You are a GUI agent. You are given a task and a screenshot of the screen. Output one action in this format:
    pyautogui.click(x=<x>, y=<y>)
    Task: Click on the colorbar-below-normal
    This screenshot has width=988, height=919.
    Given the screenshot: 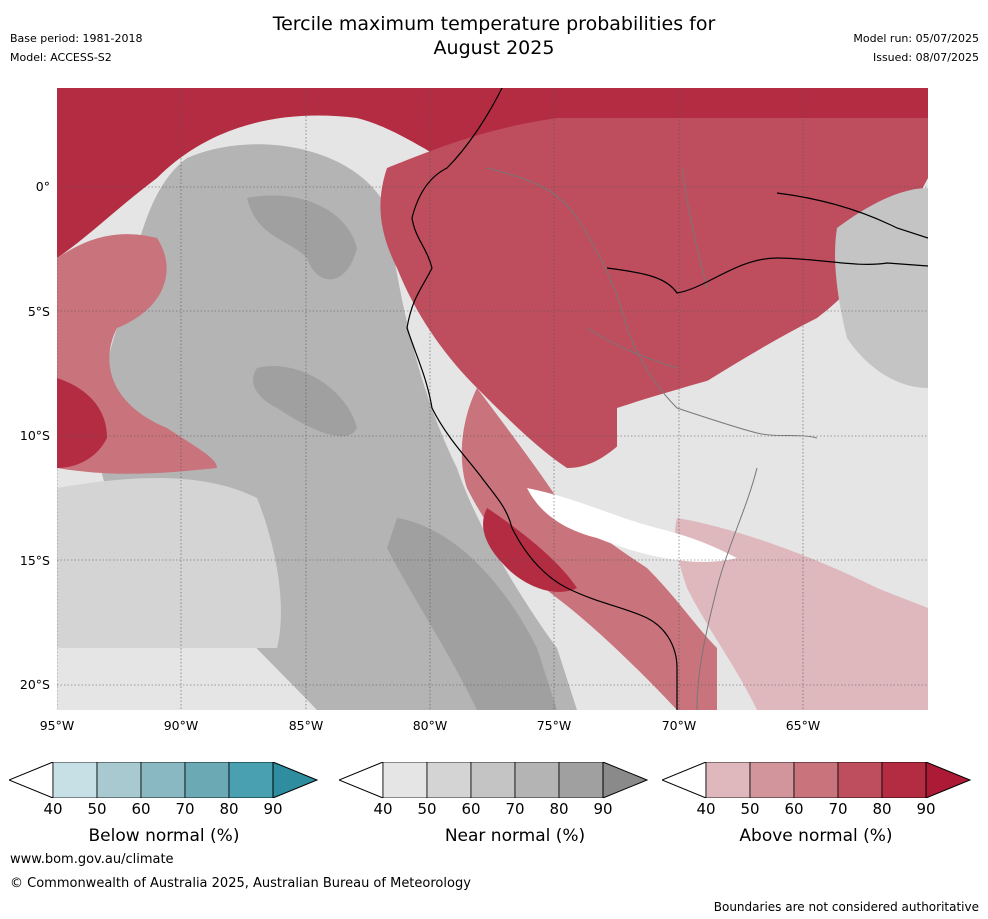 What is the action you would take?
    pyautogui.click(x=164, y=780)
    